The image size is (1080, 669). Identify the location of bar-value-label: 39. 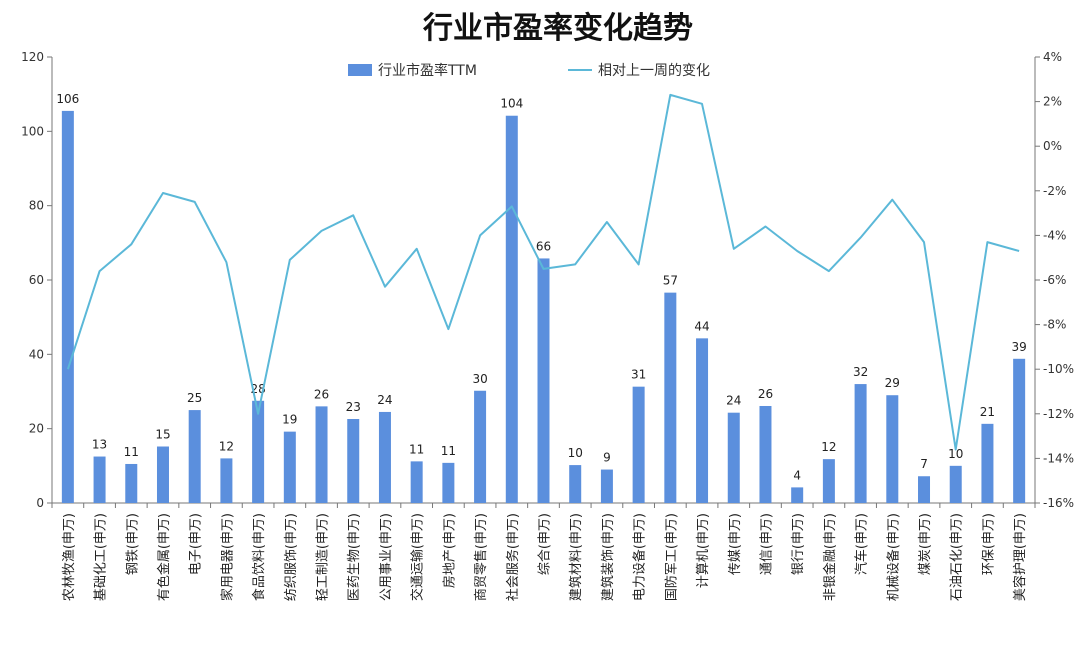
(1019, 347).